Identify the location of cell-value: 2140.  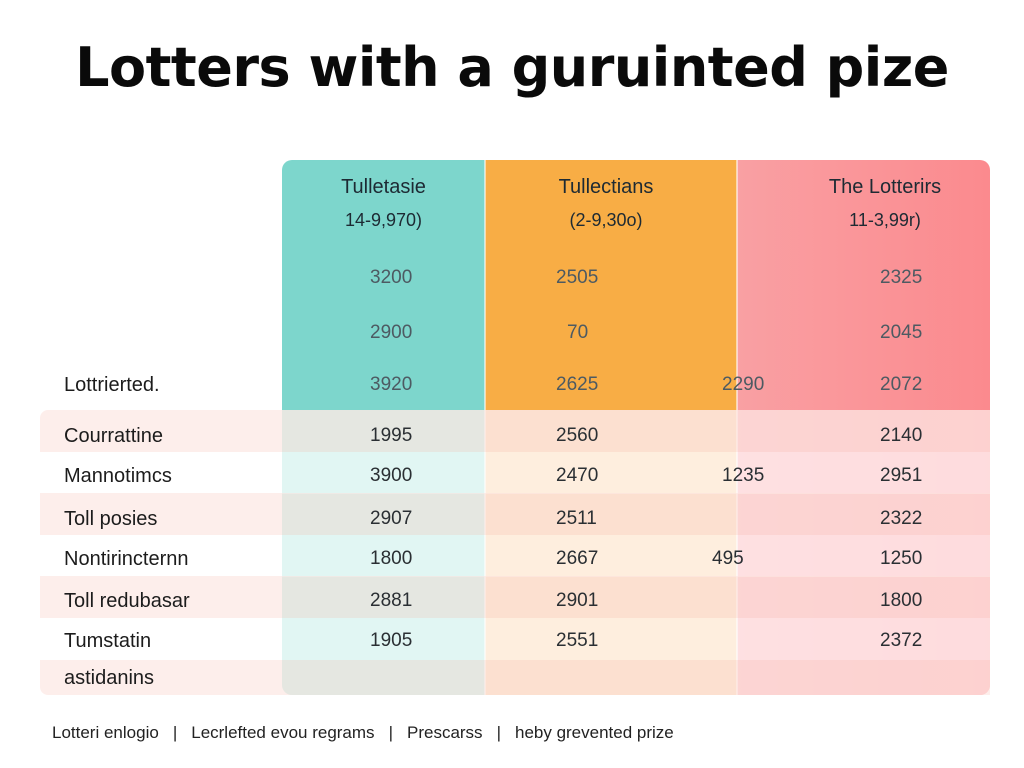
(901, 435).